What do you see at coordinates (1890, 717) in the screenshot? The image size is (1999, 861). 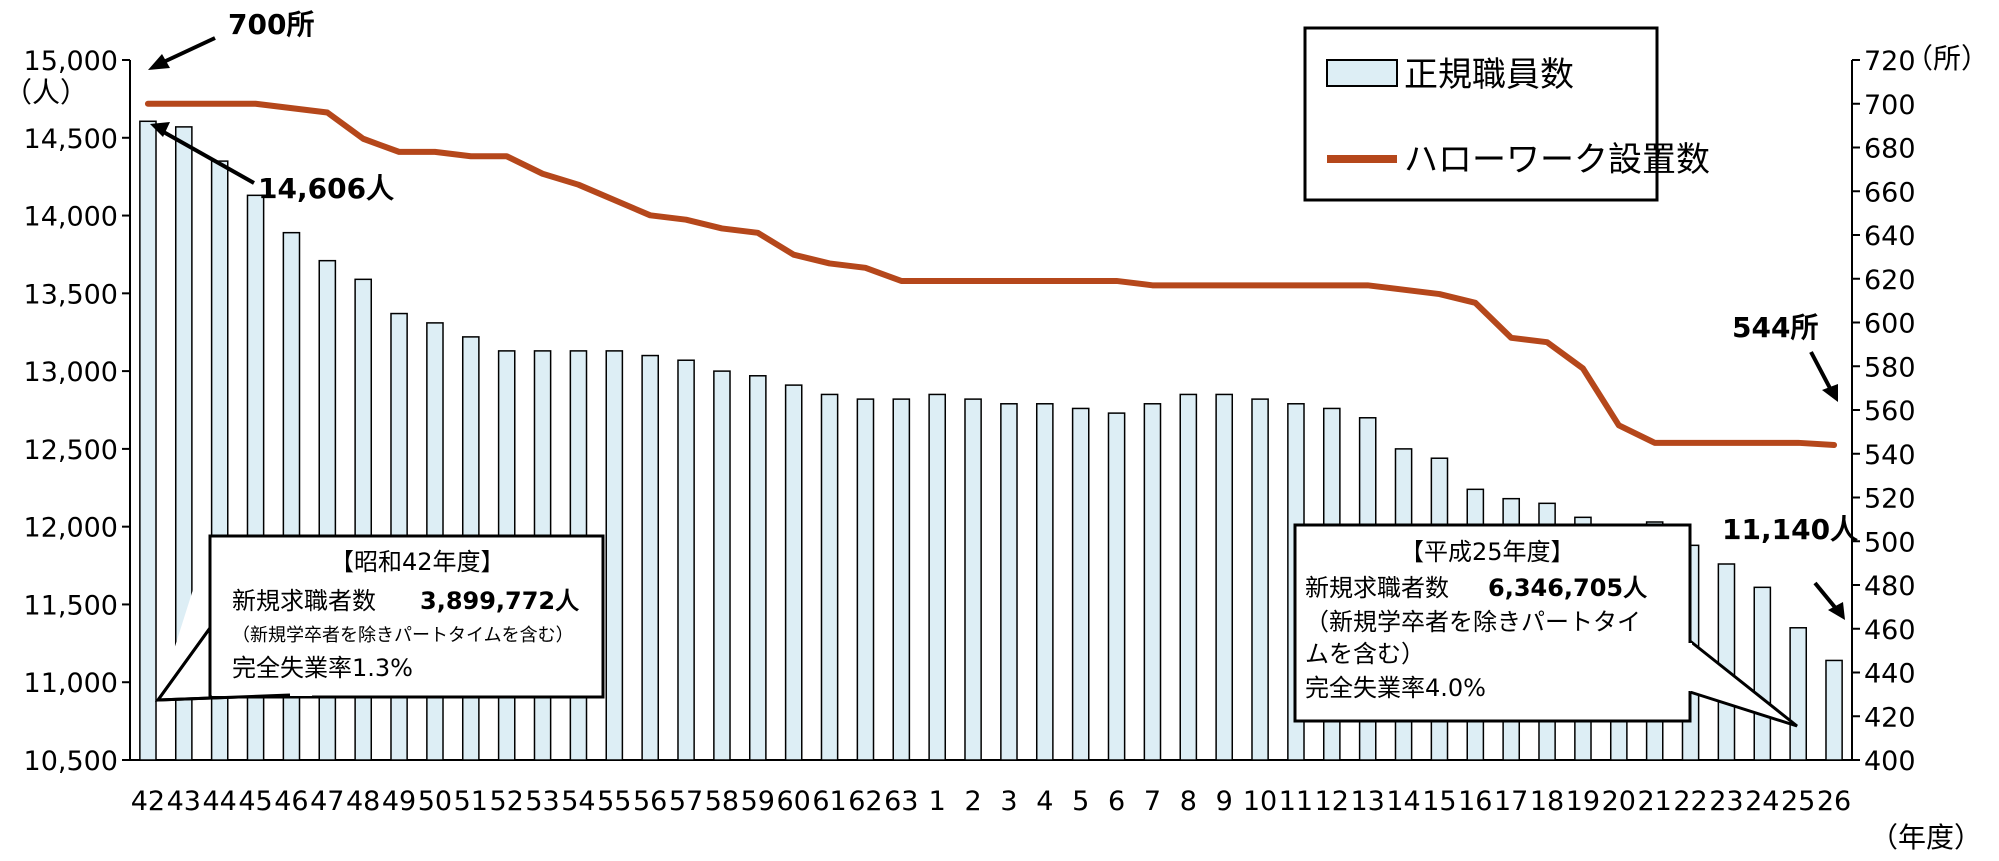 I see `right-tick-label: 420` at bounding box center [1890, 717].